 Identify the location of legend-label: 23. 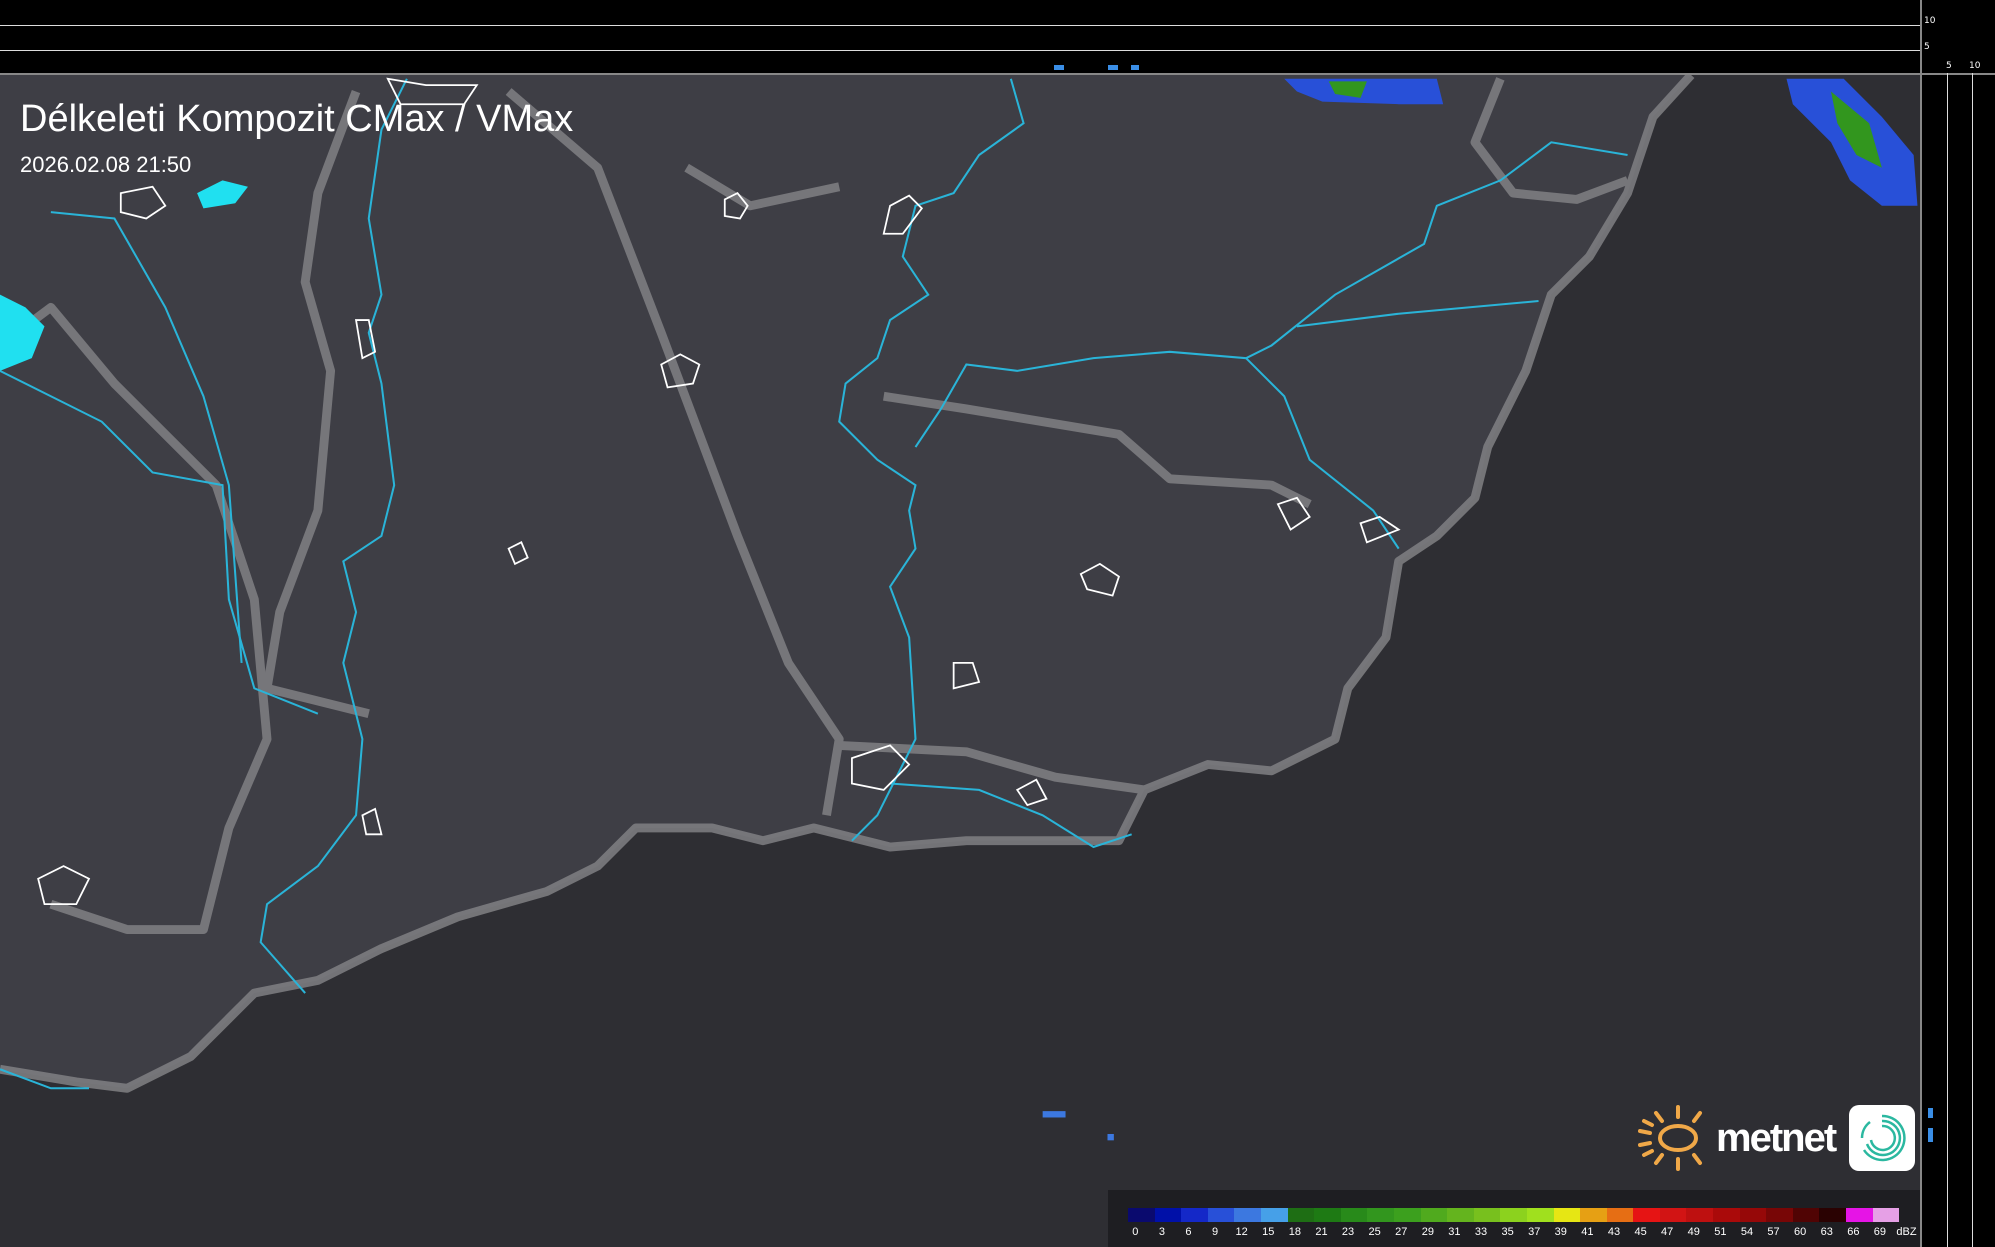
(1348, 1232).